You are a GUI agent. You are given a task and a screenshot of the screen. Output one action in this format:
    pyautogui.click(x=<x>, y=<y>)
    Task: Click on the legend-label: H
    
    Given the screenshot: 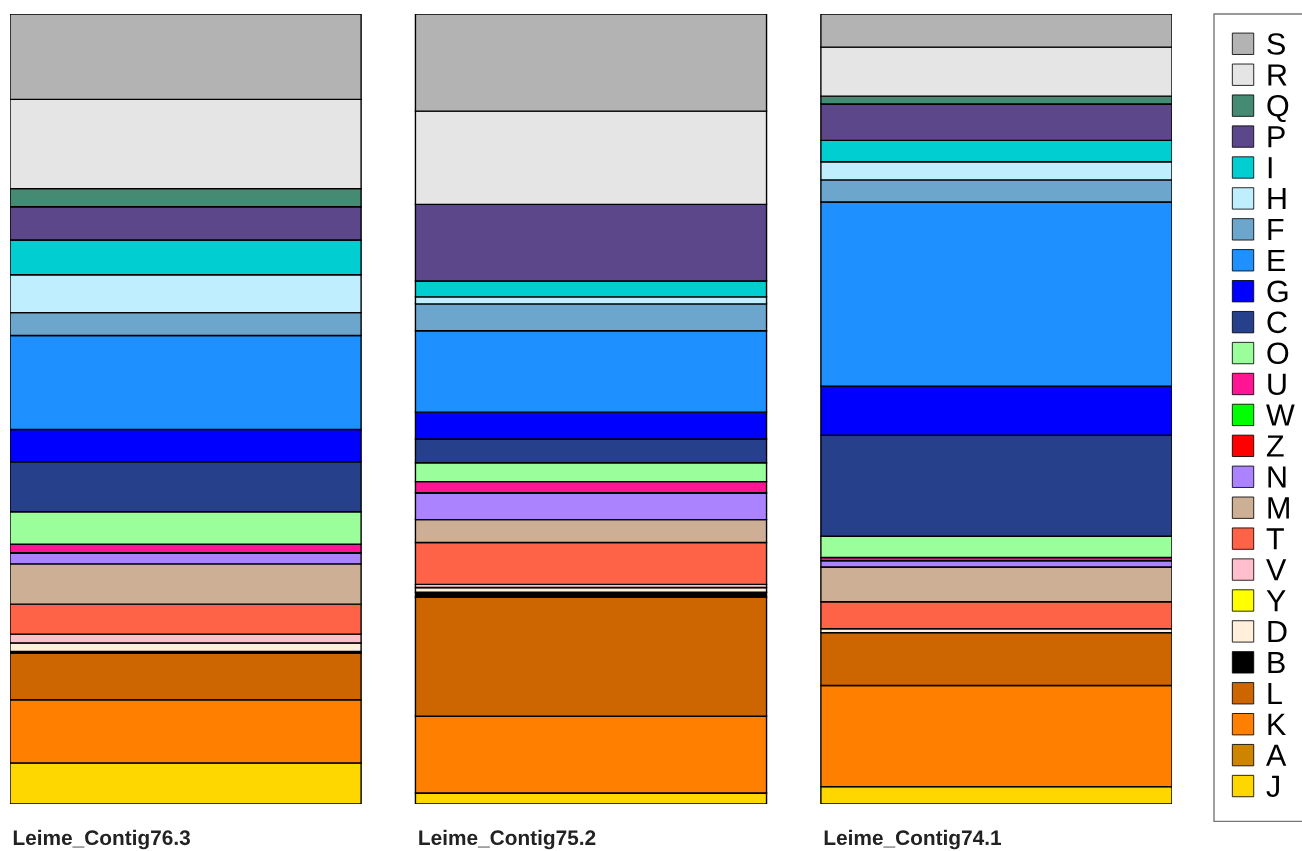 What is the action you would take?
    pyautogui.click(x=1277, y=199)
    